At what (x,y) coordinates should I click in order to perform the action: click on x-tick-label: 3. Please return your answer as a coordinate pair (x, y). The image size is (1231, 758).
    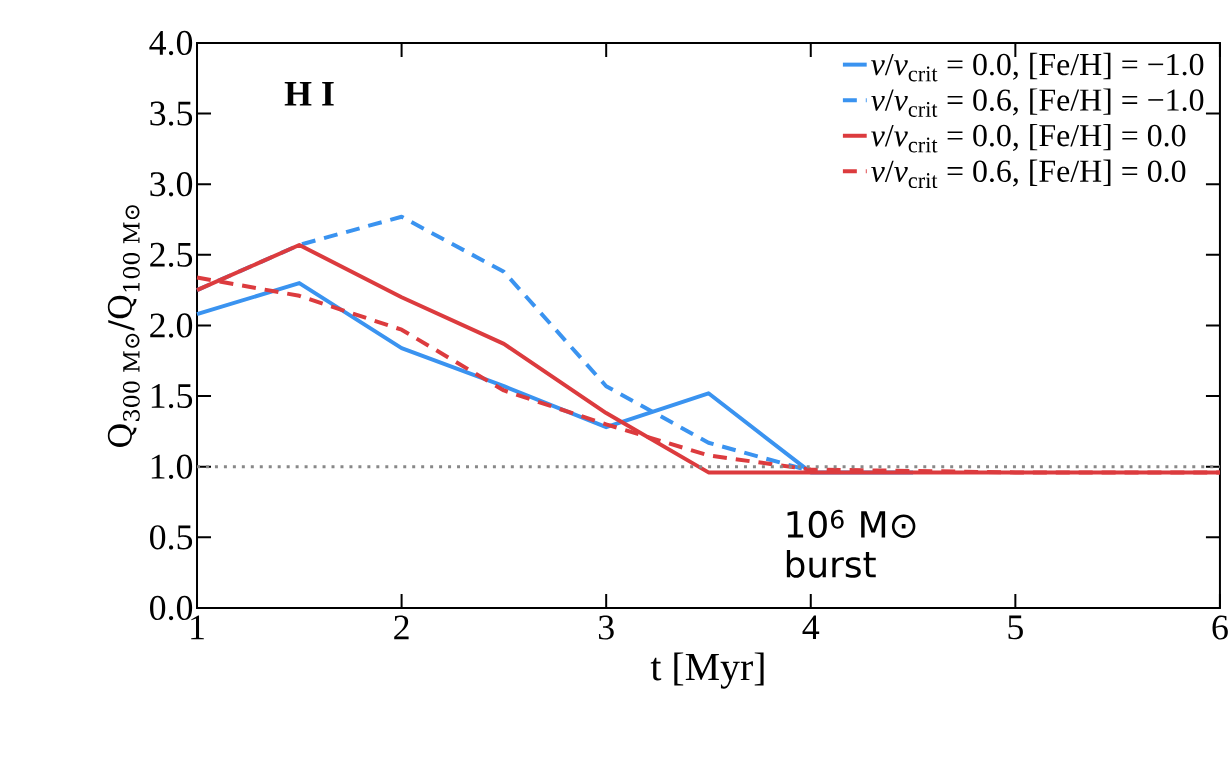
    Looking at the image, I should click on (606, 627).